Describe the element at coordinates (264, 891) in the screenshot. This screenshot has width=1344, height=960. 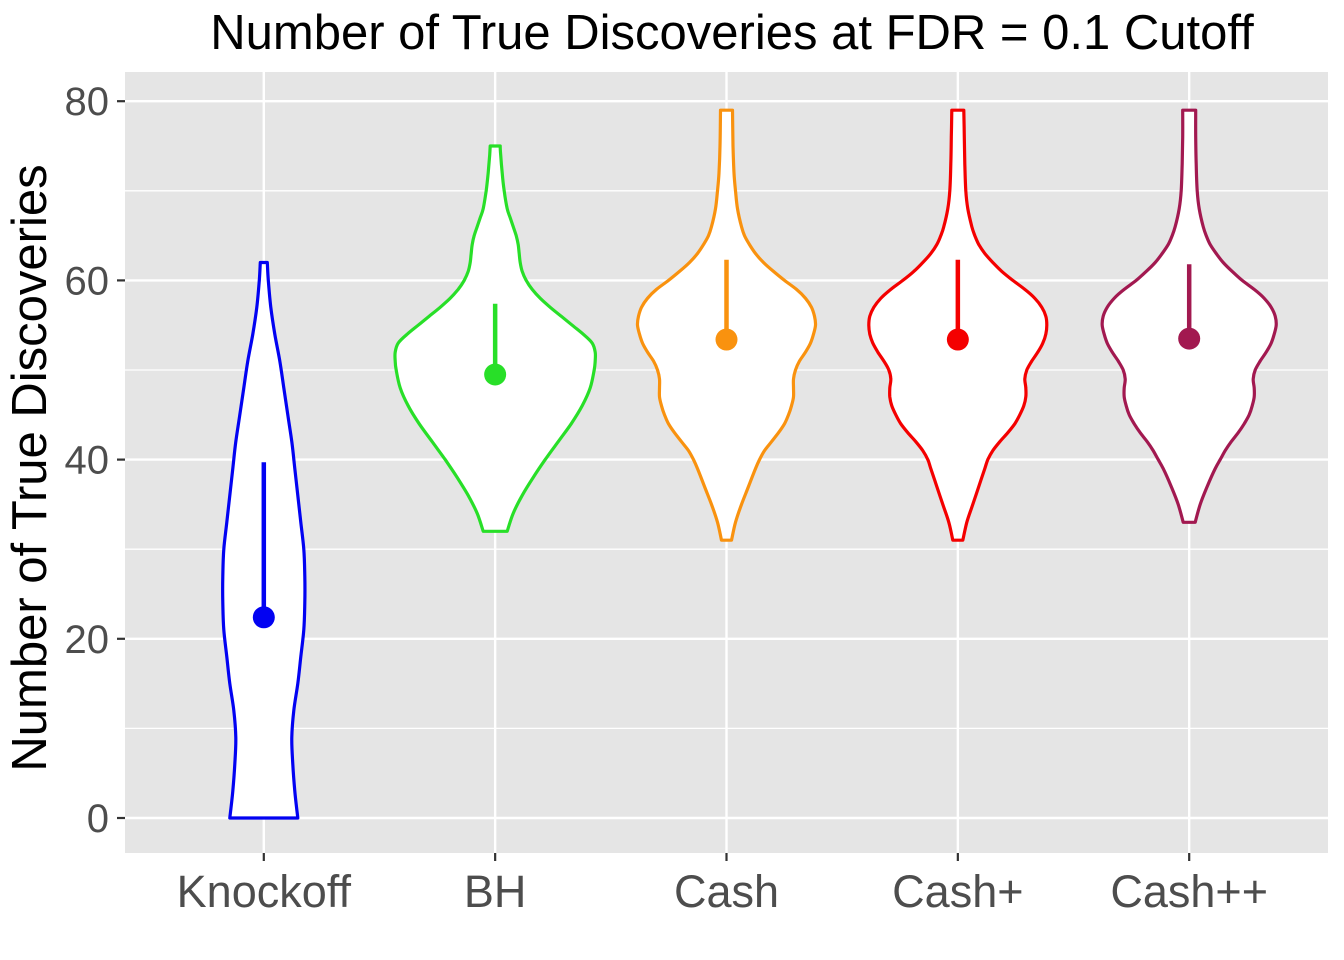
I see `x-tick-label: Knockoff` at that location.